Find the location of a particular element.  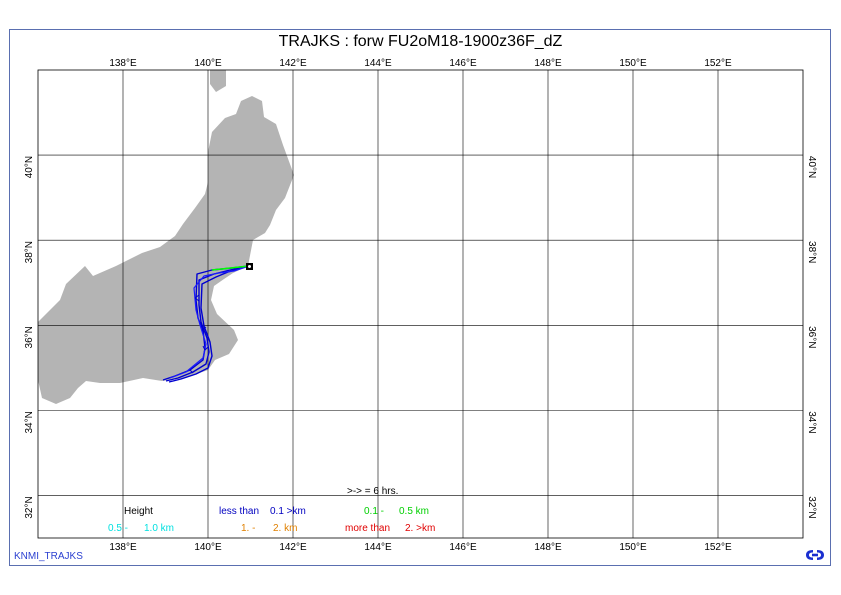

legend-class-value: 0.5 km is located at coordinates (414, 511).